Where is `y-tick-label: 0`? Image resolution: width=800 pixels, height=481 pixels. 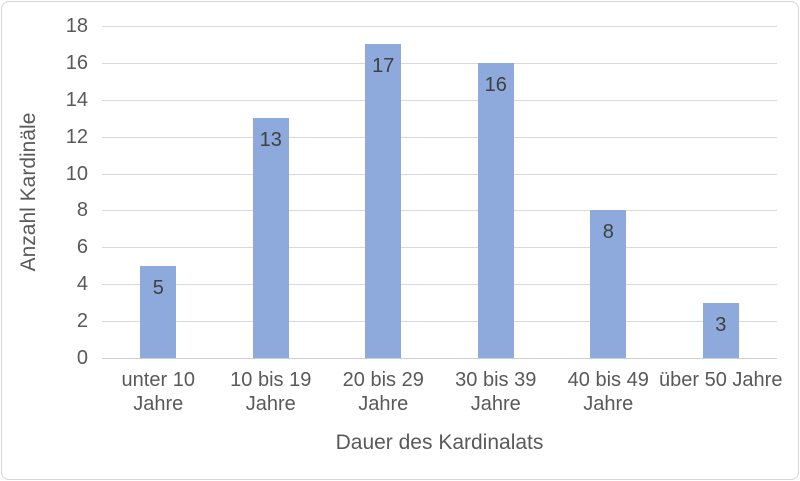
y-tick-label: 0 is located at coordinates (82, 358).